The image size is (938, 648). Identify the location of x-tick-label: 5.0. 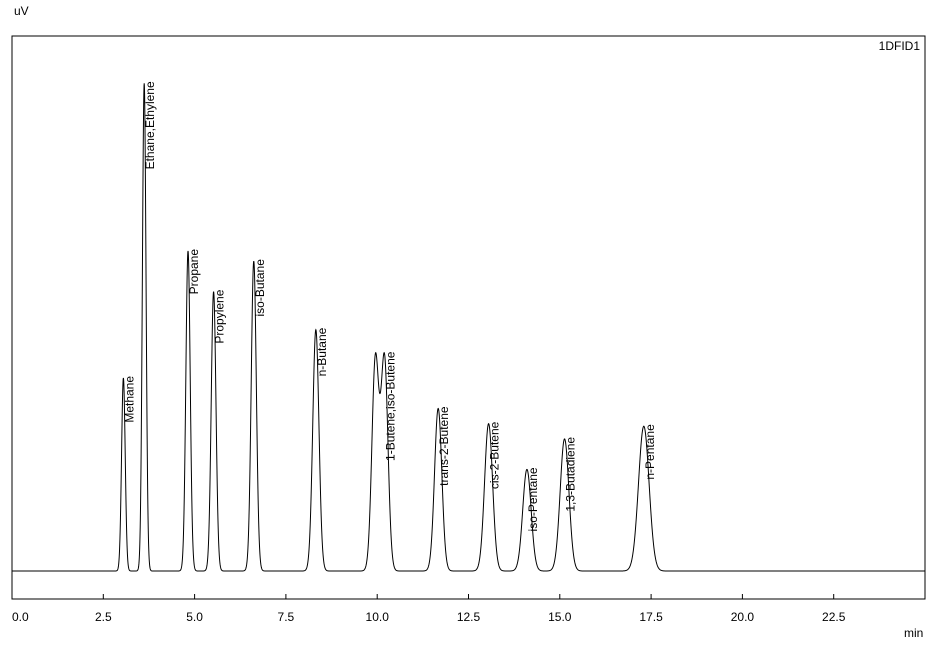
(194, 617).